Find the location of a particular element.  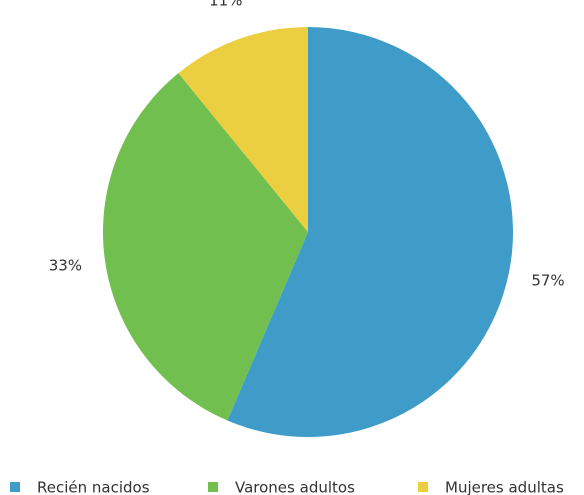

data-label: 57% is located at coordinates (547, 281).